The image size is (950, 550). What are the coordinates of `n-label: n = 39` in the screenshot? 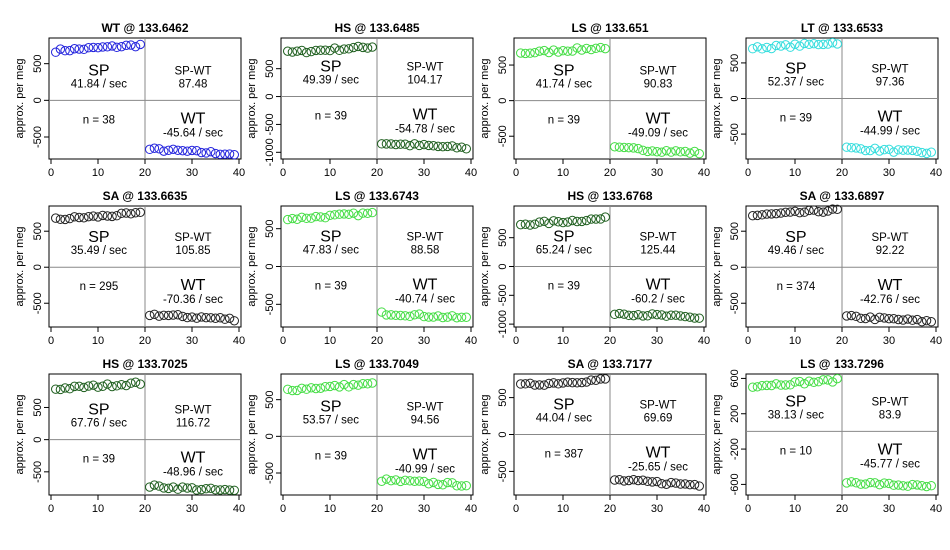 It's located at (331, 287).